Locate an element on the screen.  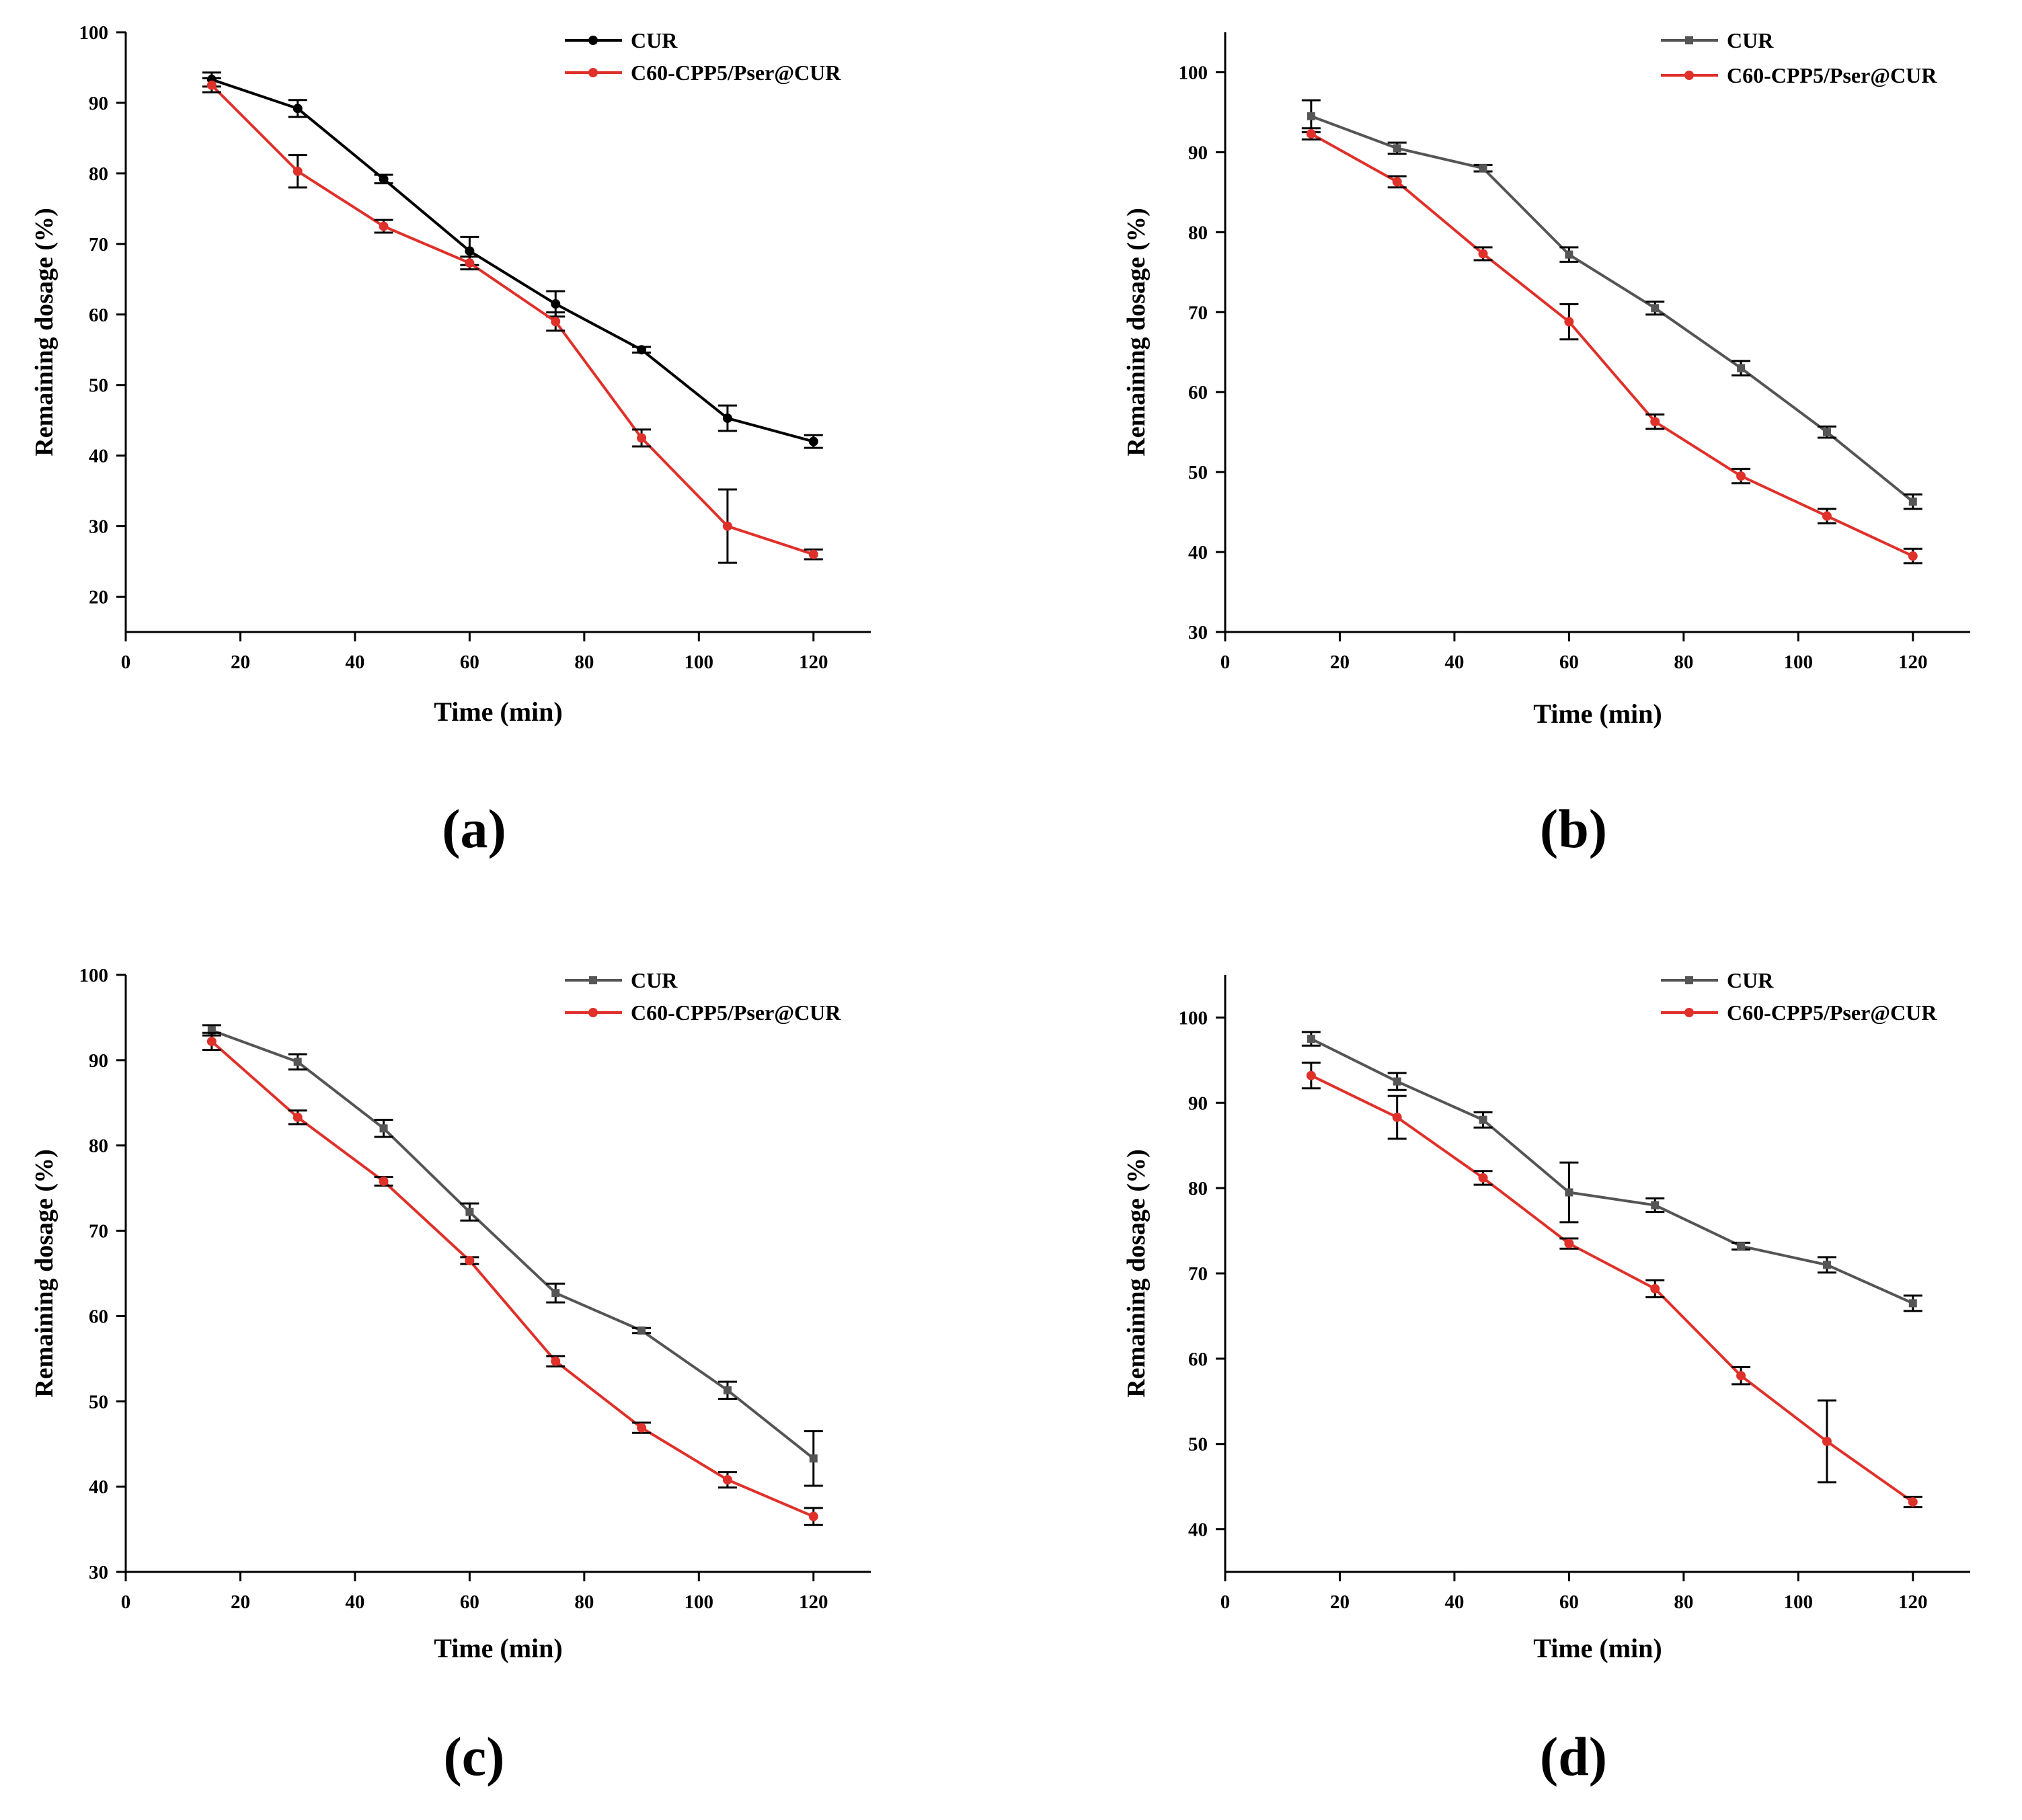
legend-label-c-1: C60-CPP5/Pser@CUR is located at coordinates (736, 1012).